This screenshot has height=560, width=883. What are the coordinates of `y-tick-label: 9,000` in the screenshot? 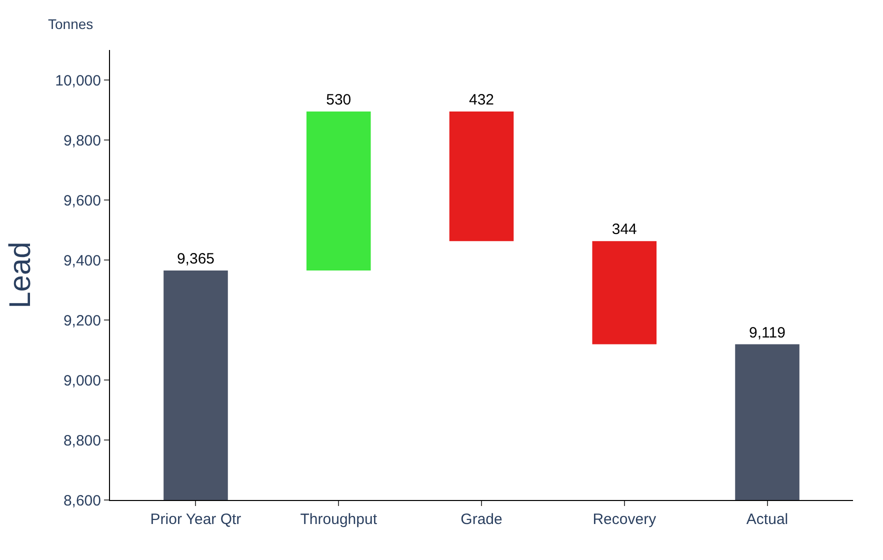 It's located at (82, 381).